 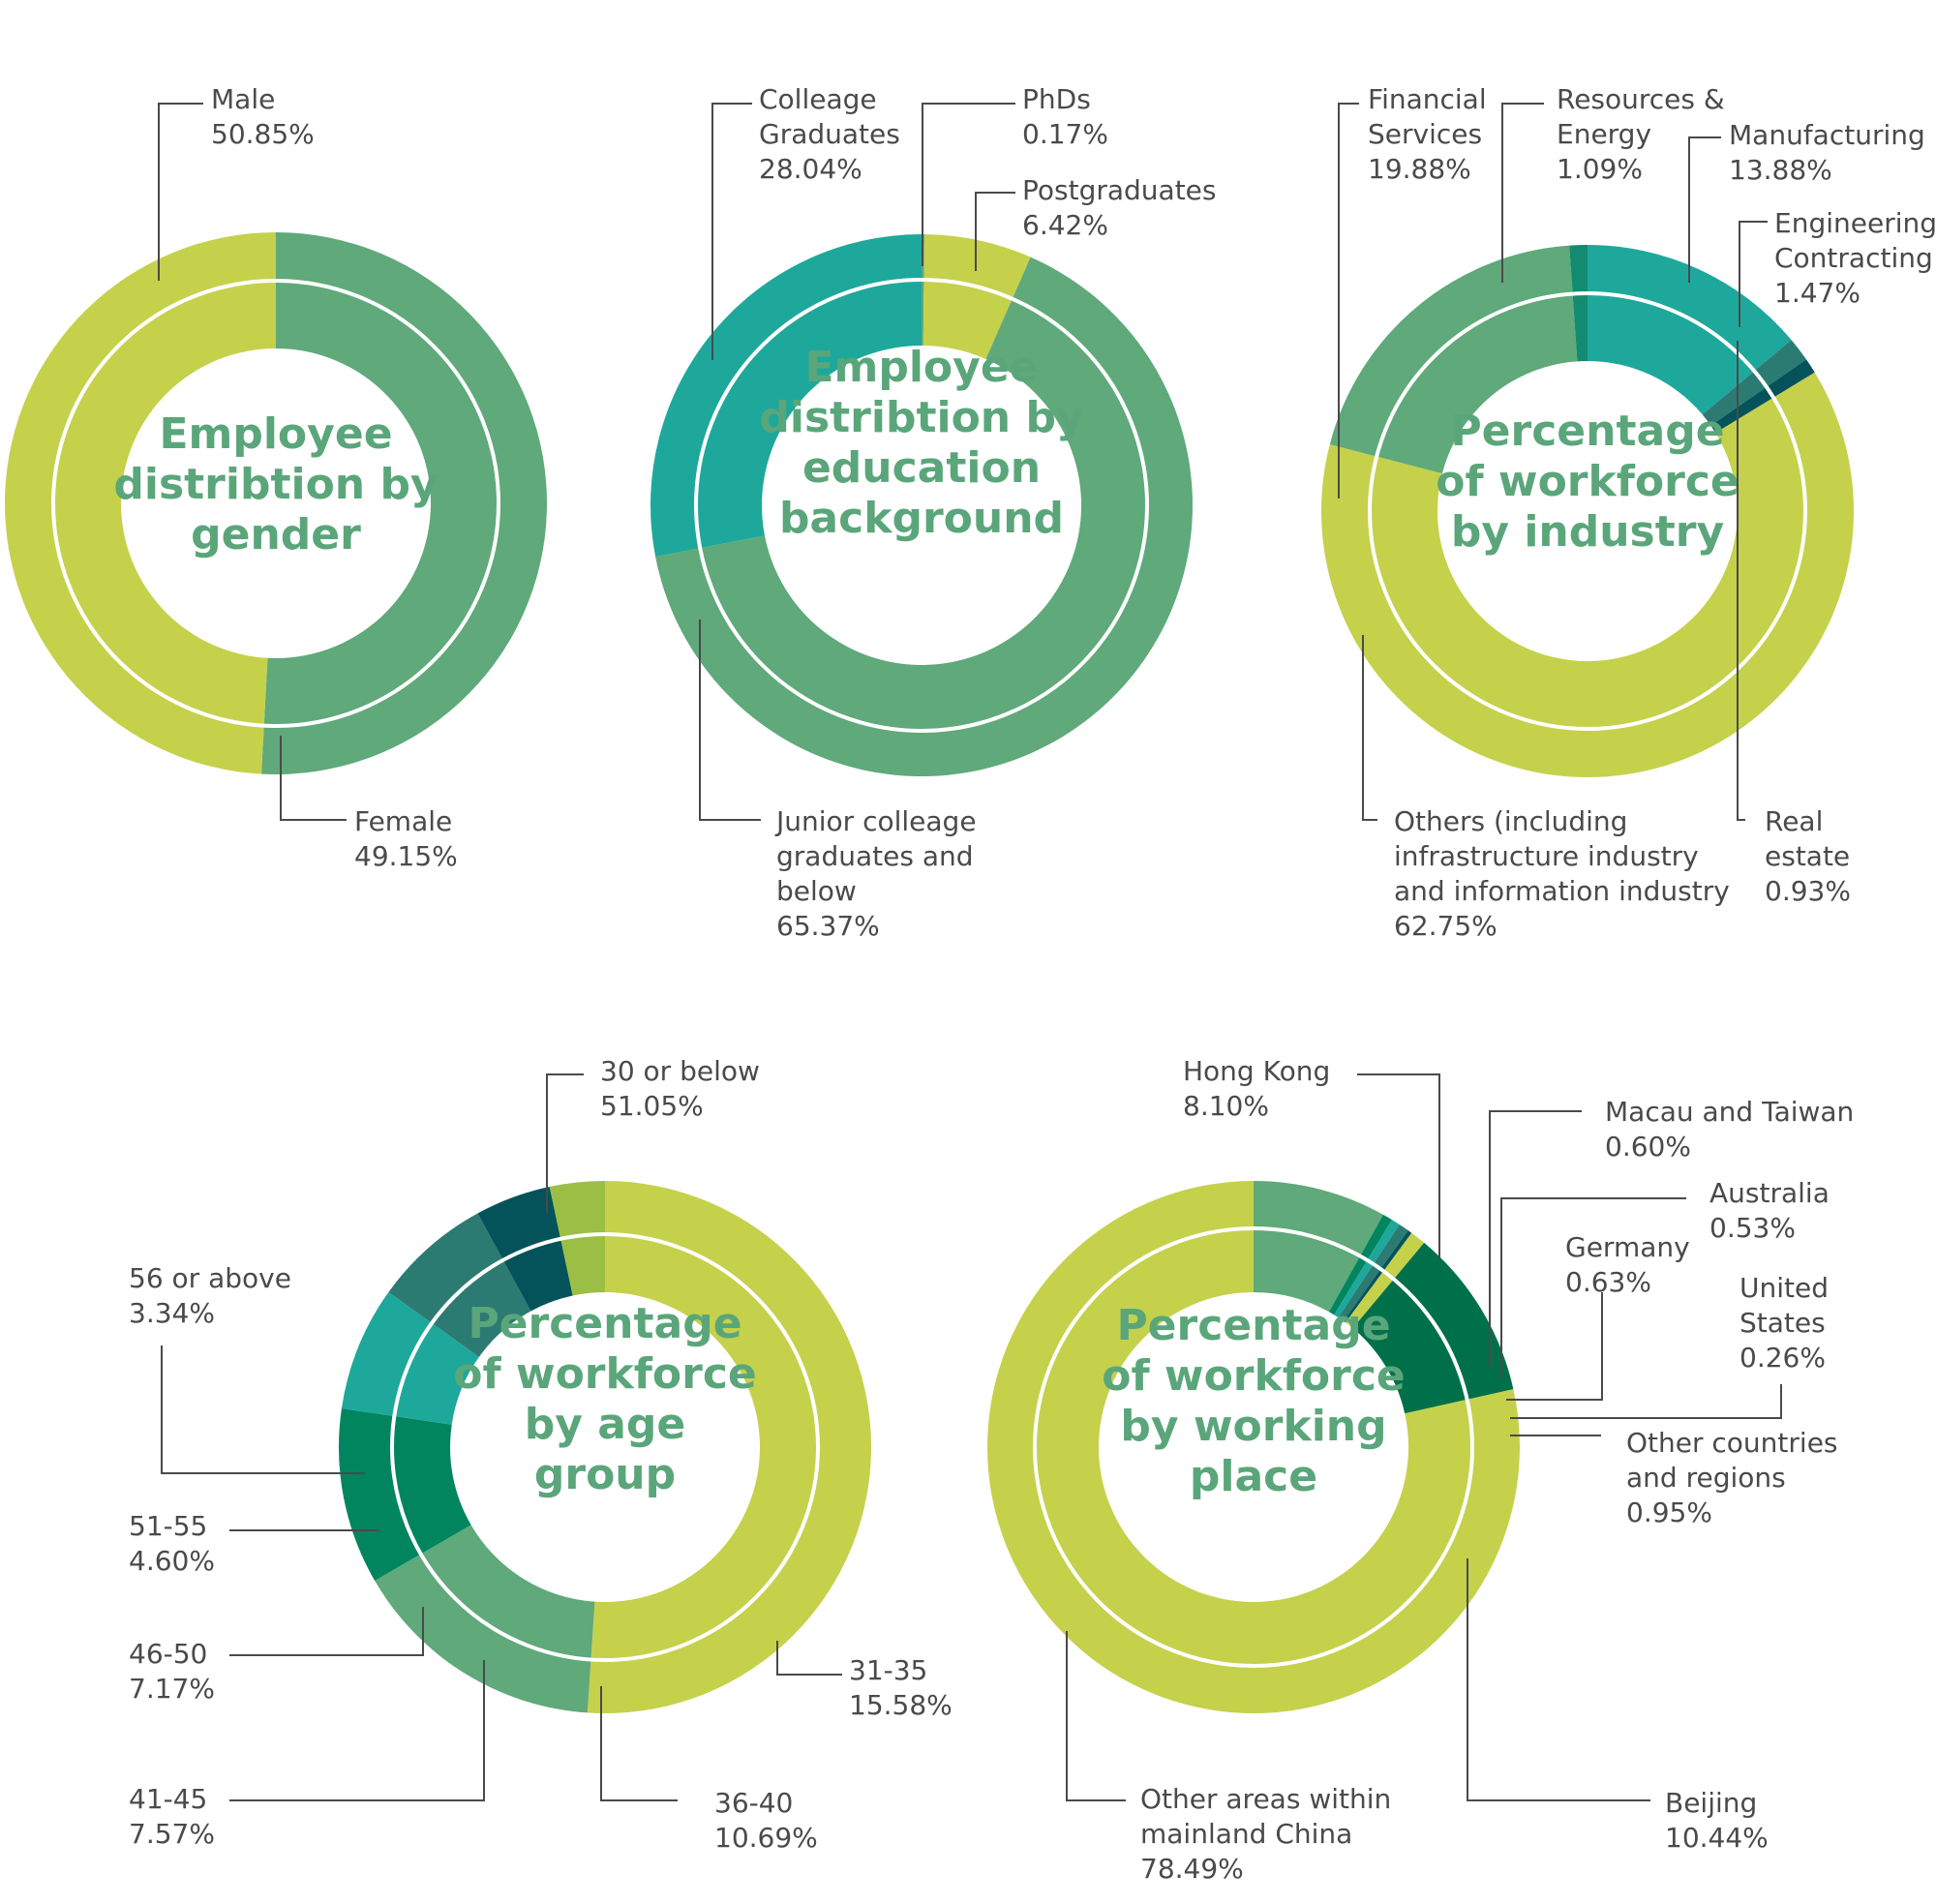 I want to click on slice-label-51-55: 51-55 4.60%, so click(x=172, y=1544).